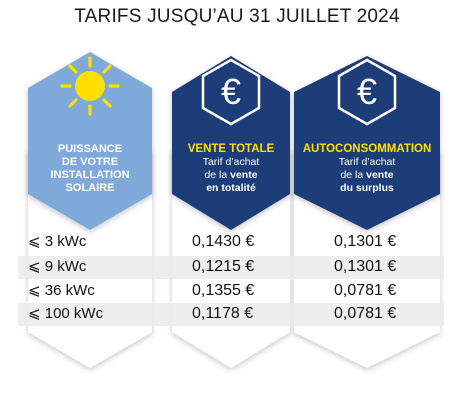  What do you see at coordinates (365, 290) in the screenshot?
I see `row-3-autoconsommation: 0,0781 €` at bounding box center [365, 290].